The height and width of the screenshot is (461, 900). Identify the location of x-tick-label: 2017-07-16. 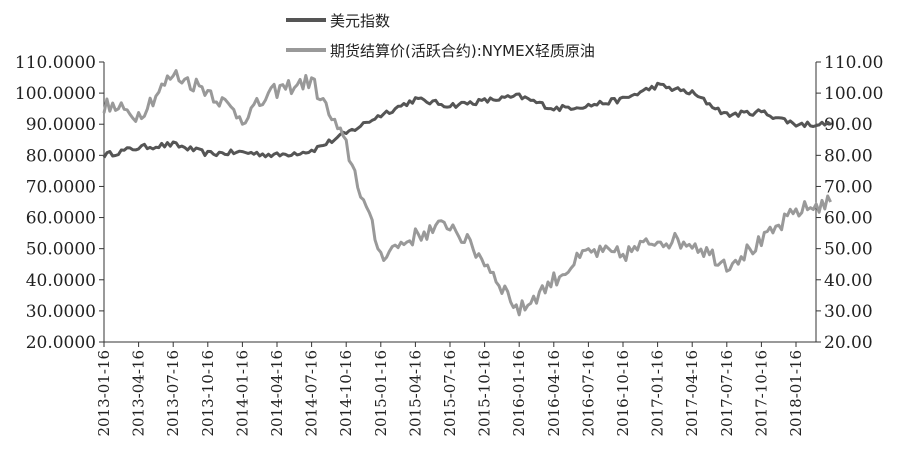
(727, 393).